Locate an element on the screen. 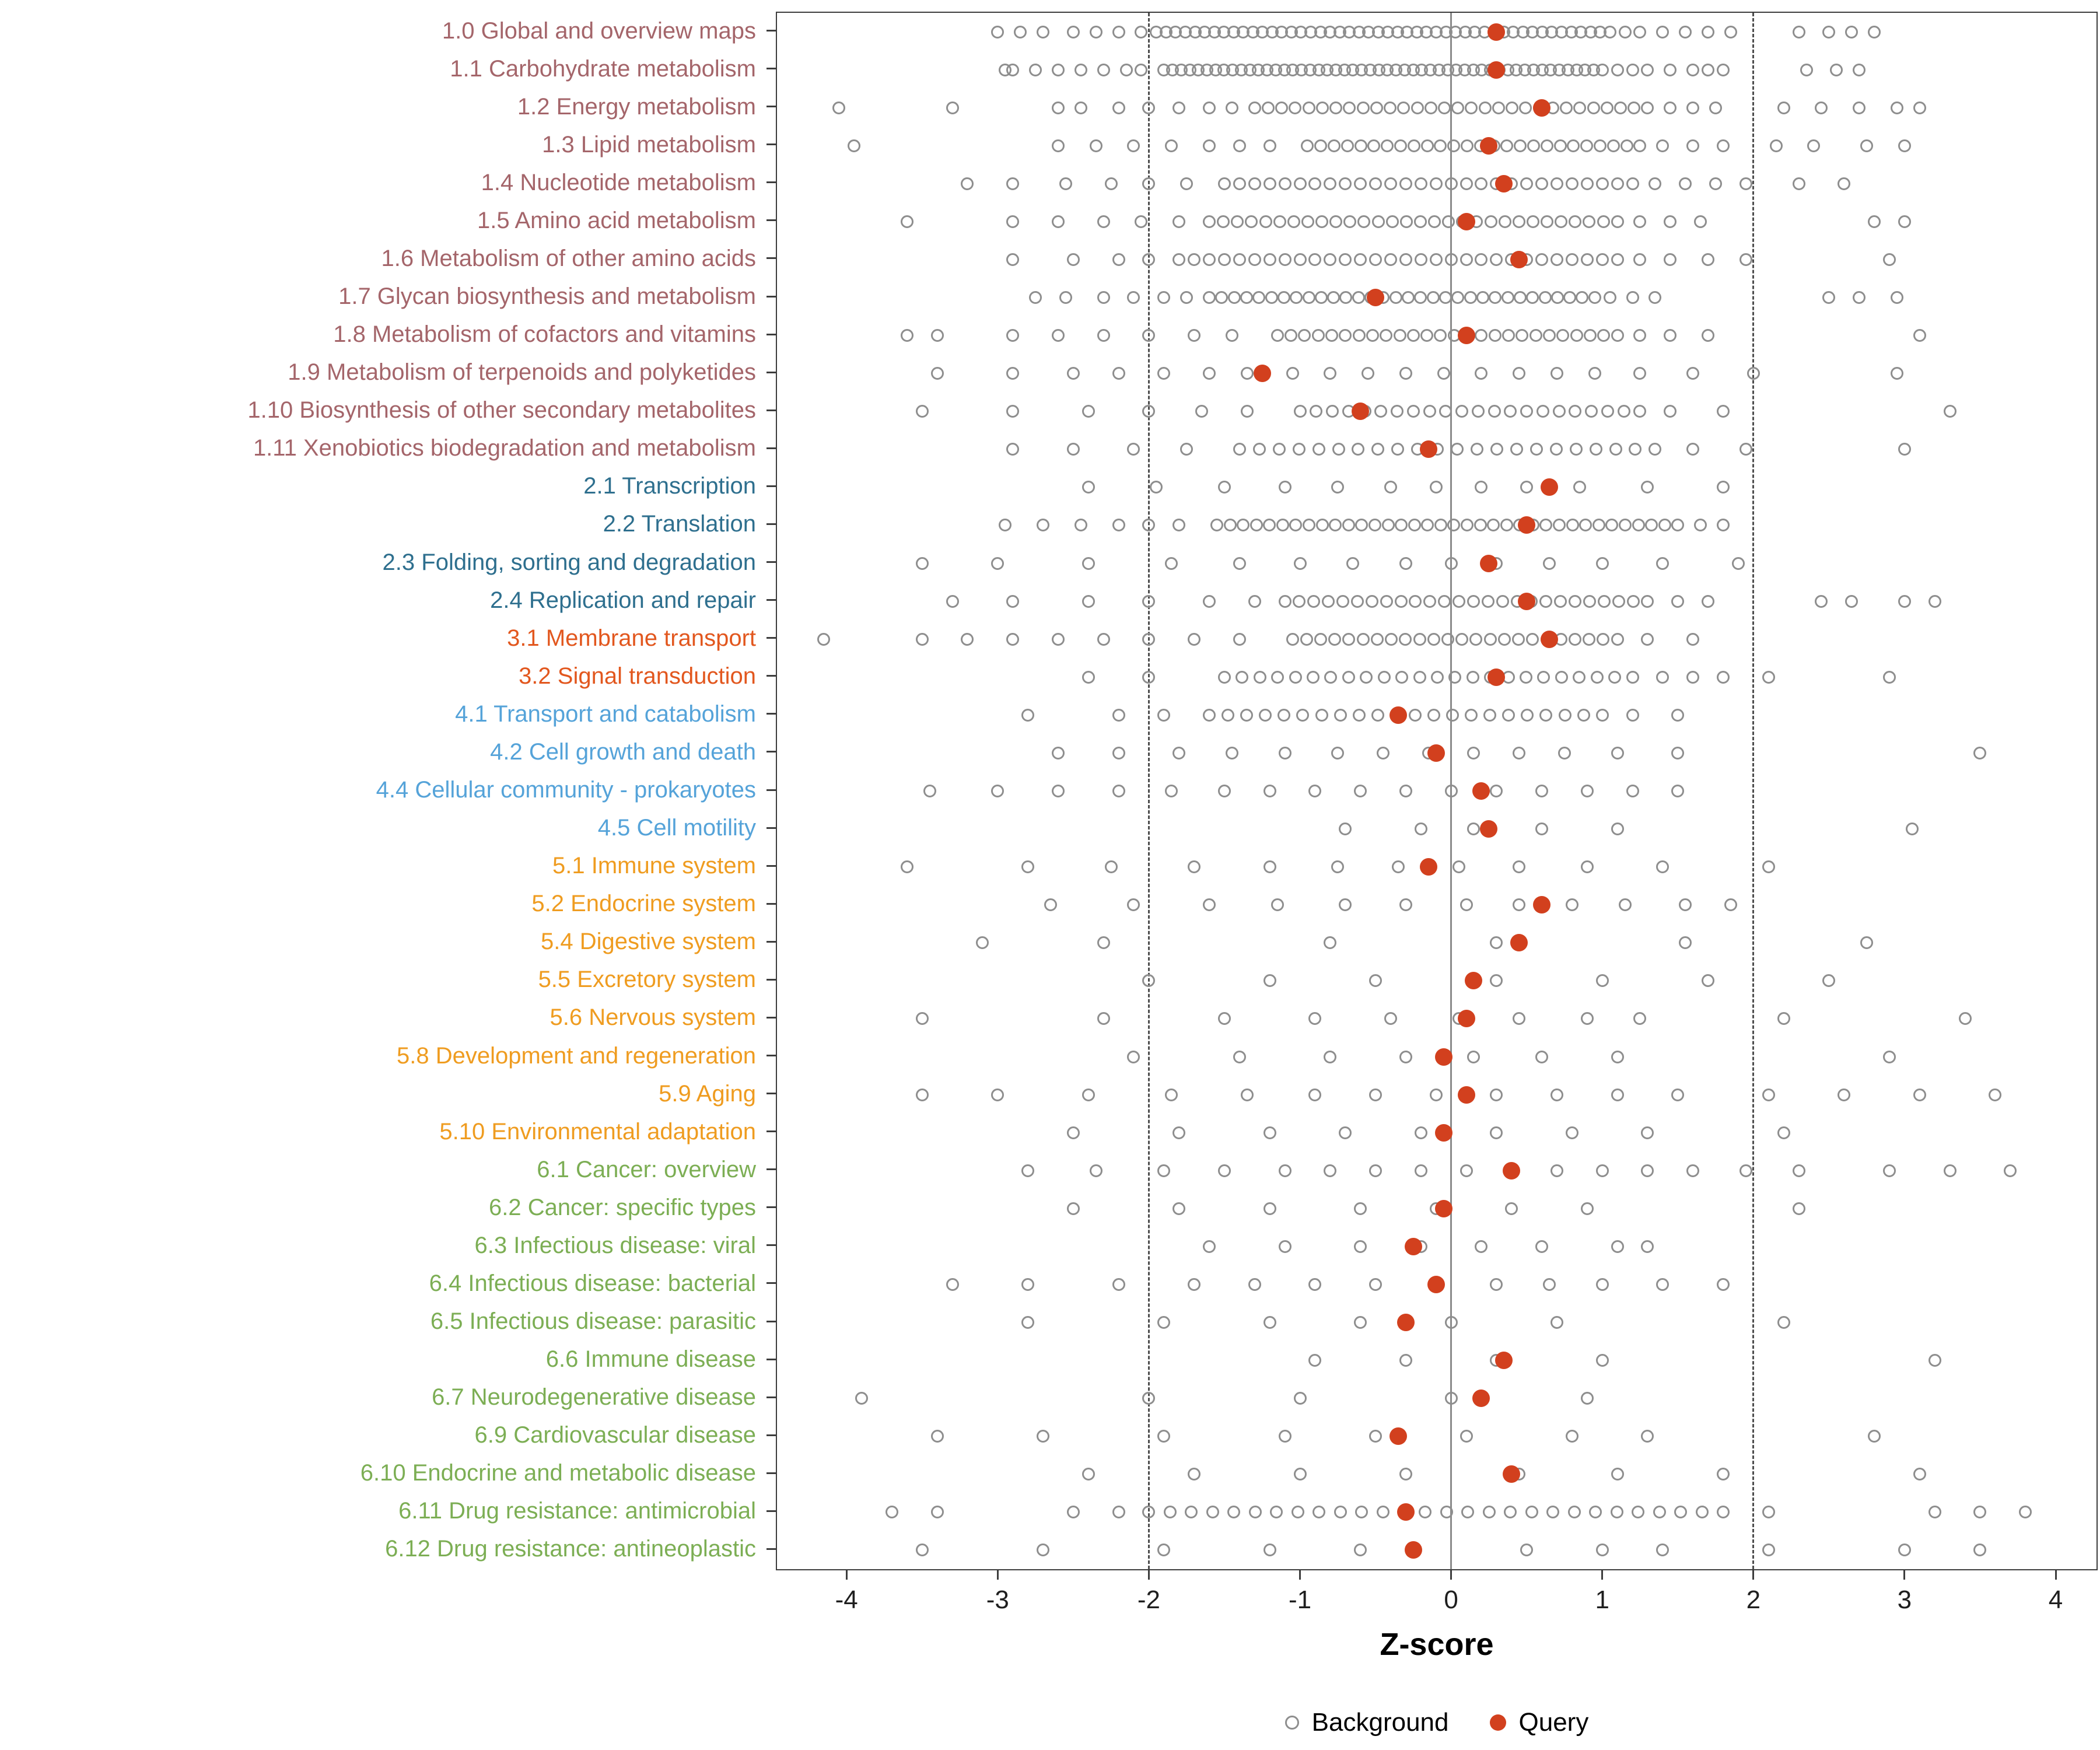 The height and width of the screenshot is (1750, 2100). threshold-reference-line is located at coordinates (1148, 791).